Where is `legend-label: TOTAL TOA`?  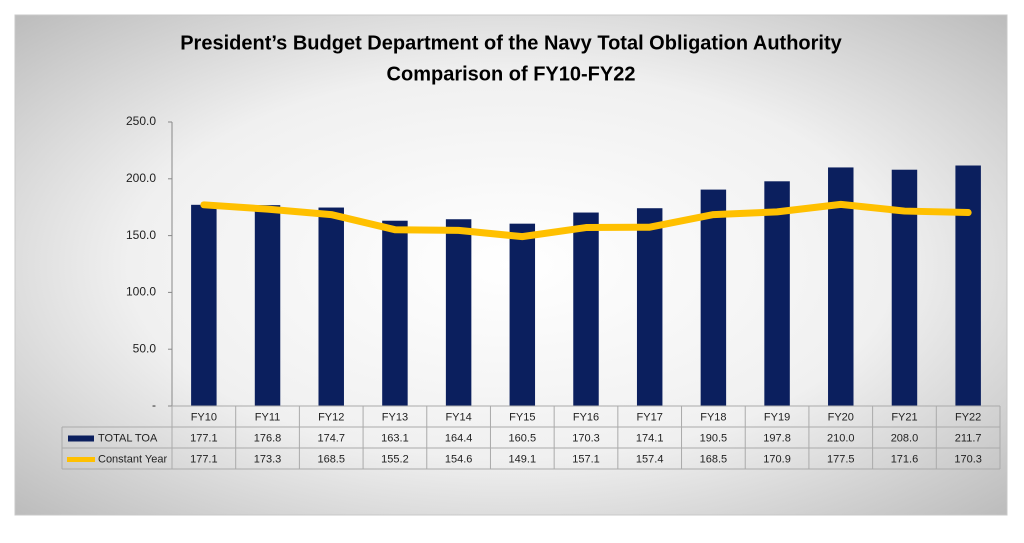 legend-label: TOTAL TOA is located at coordinates (128, 438).